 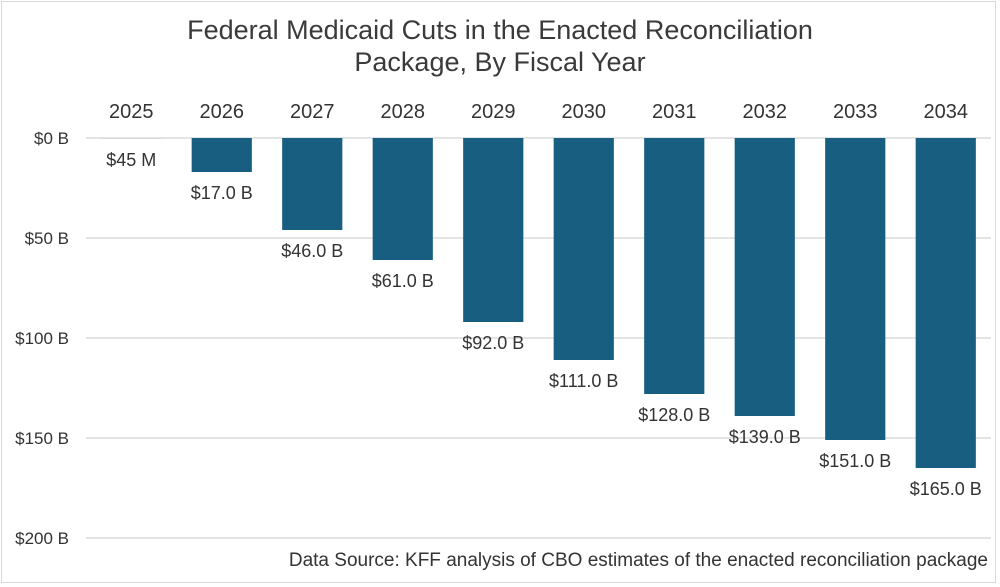 What do you see at coordinates (674, 112) in the screenshot?
I see `x-tick-label: 2031` at bounding box center [674, 112].